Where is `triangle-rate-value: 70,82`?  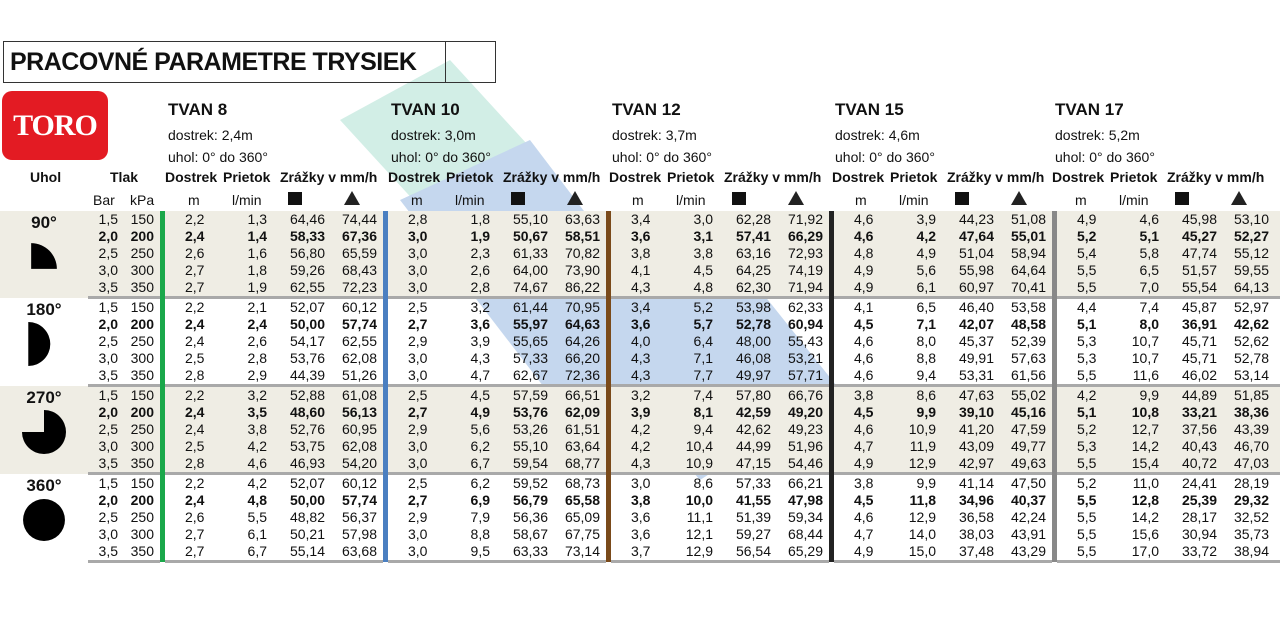 triangle-rate-value: 70,82 is located at coordinates (580, 253).